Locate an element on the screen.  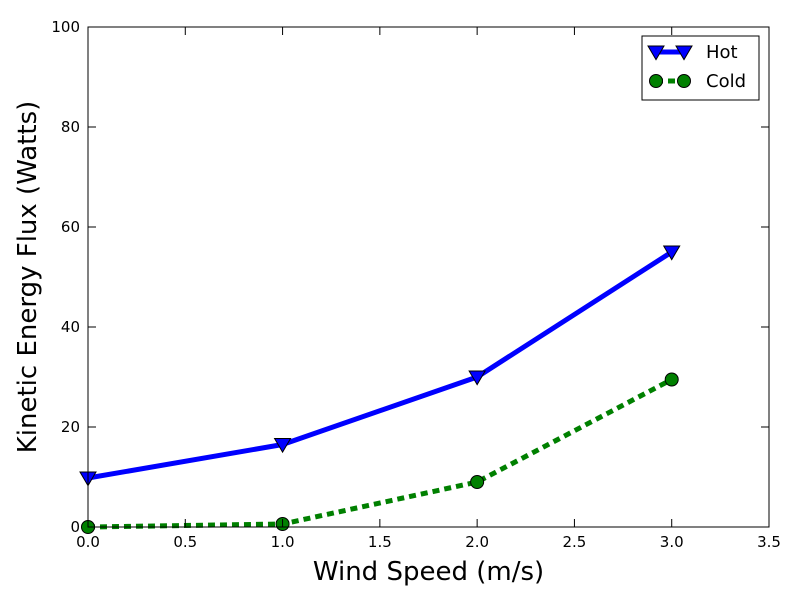
y-tick-label: 20 is located at coordinates (70, 427).